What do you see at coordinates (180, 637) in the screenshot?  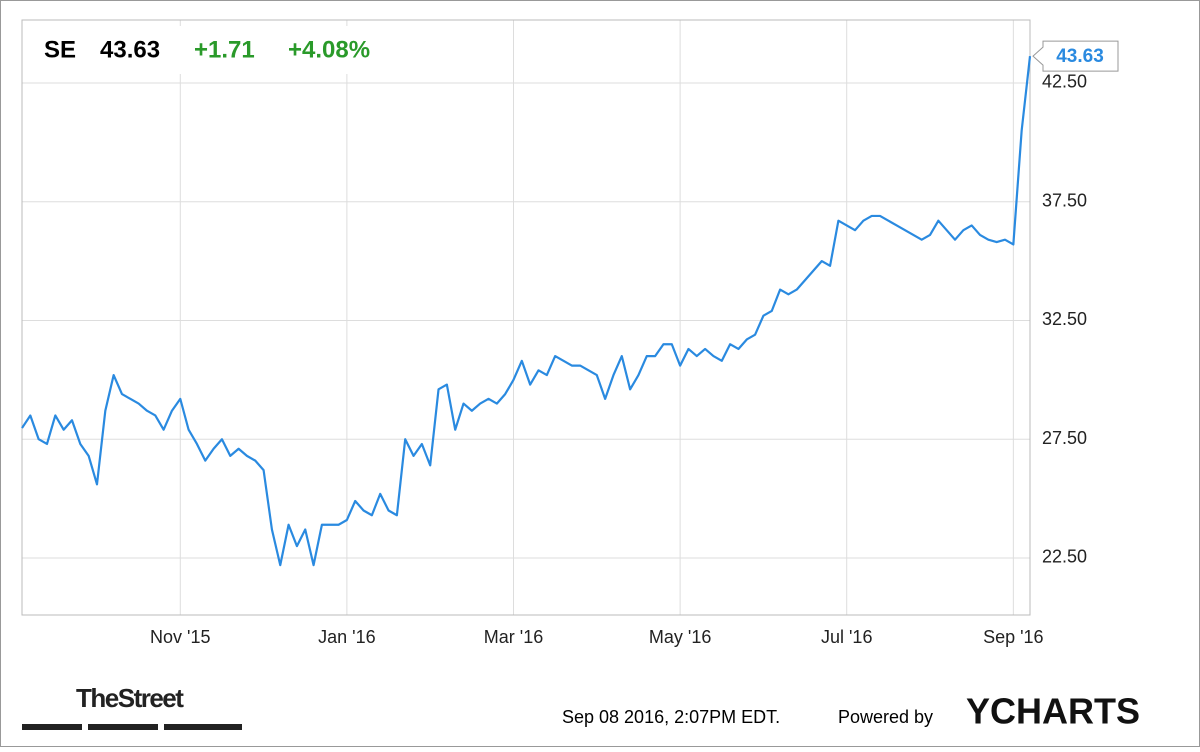 I see `x-tick-label: Nov '15` at bounding box center [180, 637].